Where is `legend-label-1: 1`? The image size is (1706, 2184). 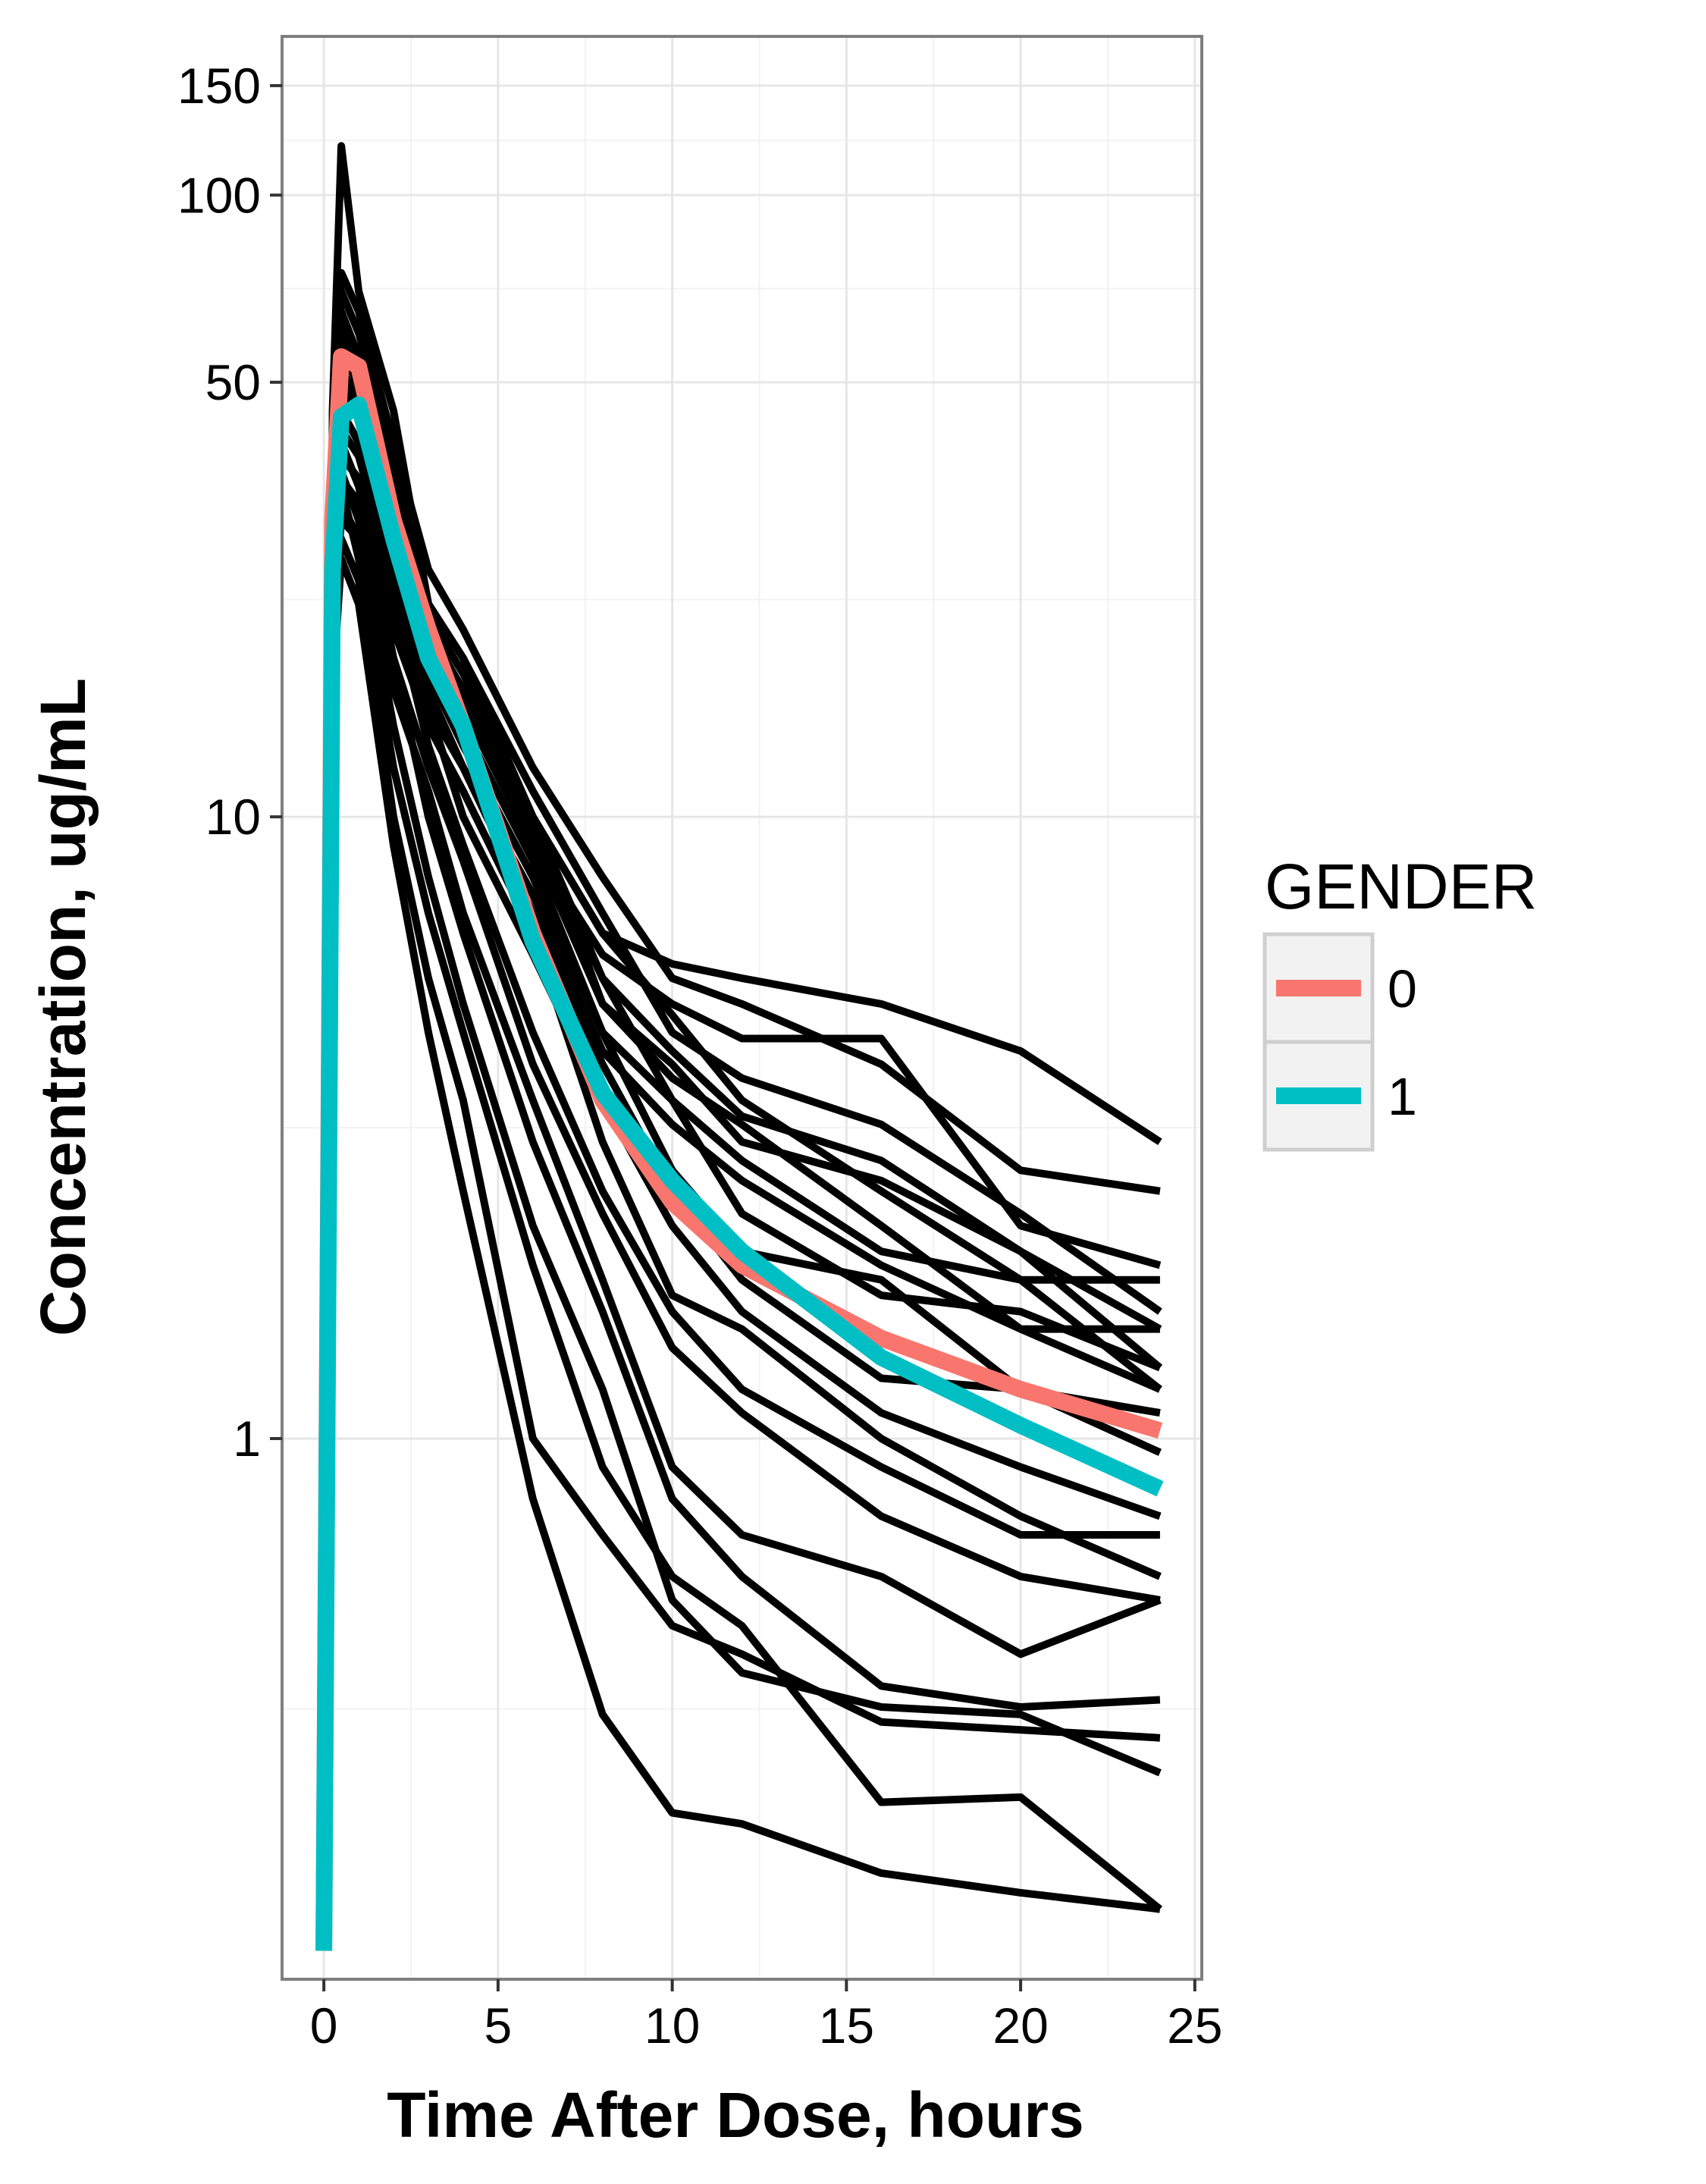 legend-label-1: 1 is located at coordinates (1403, 1096).